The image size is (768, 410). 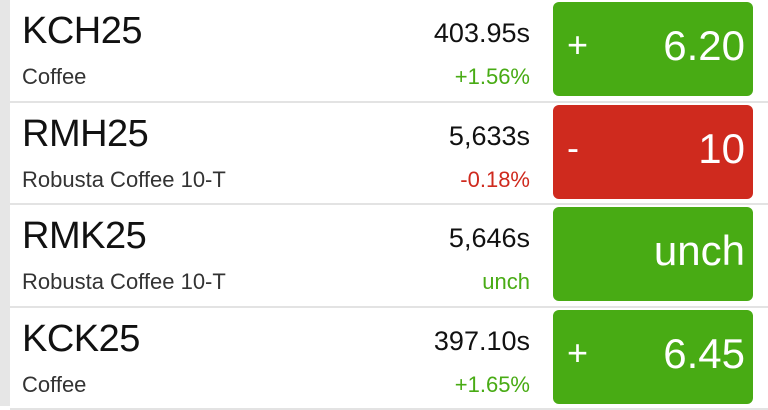 What do you see at coordinates (704, 354) in the screenshot?
I see `net-change-value: 6.45` at bounding box center [704, 354].